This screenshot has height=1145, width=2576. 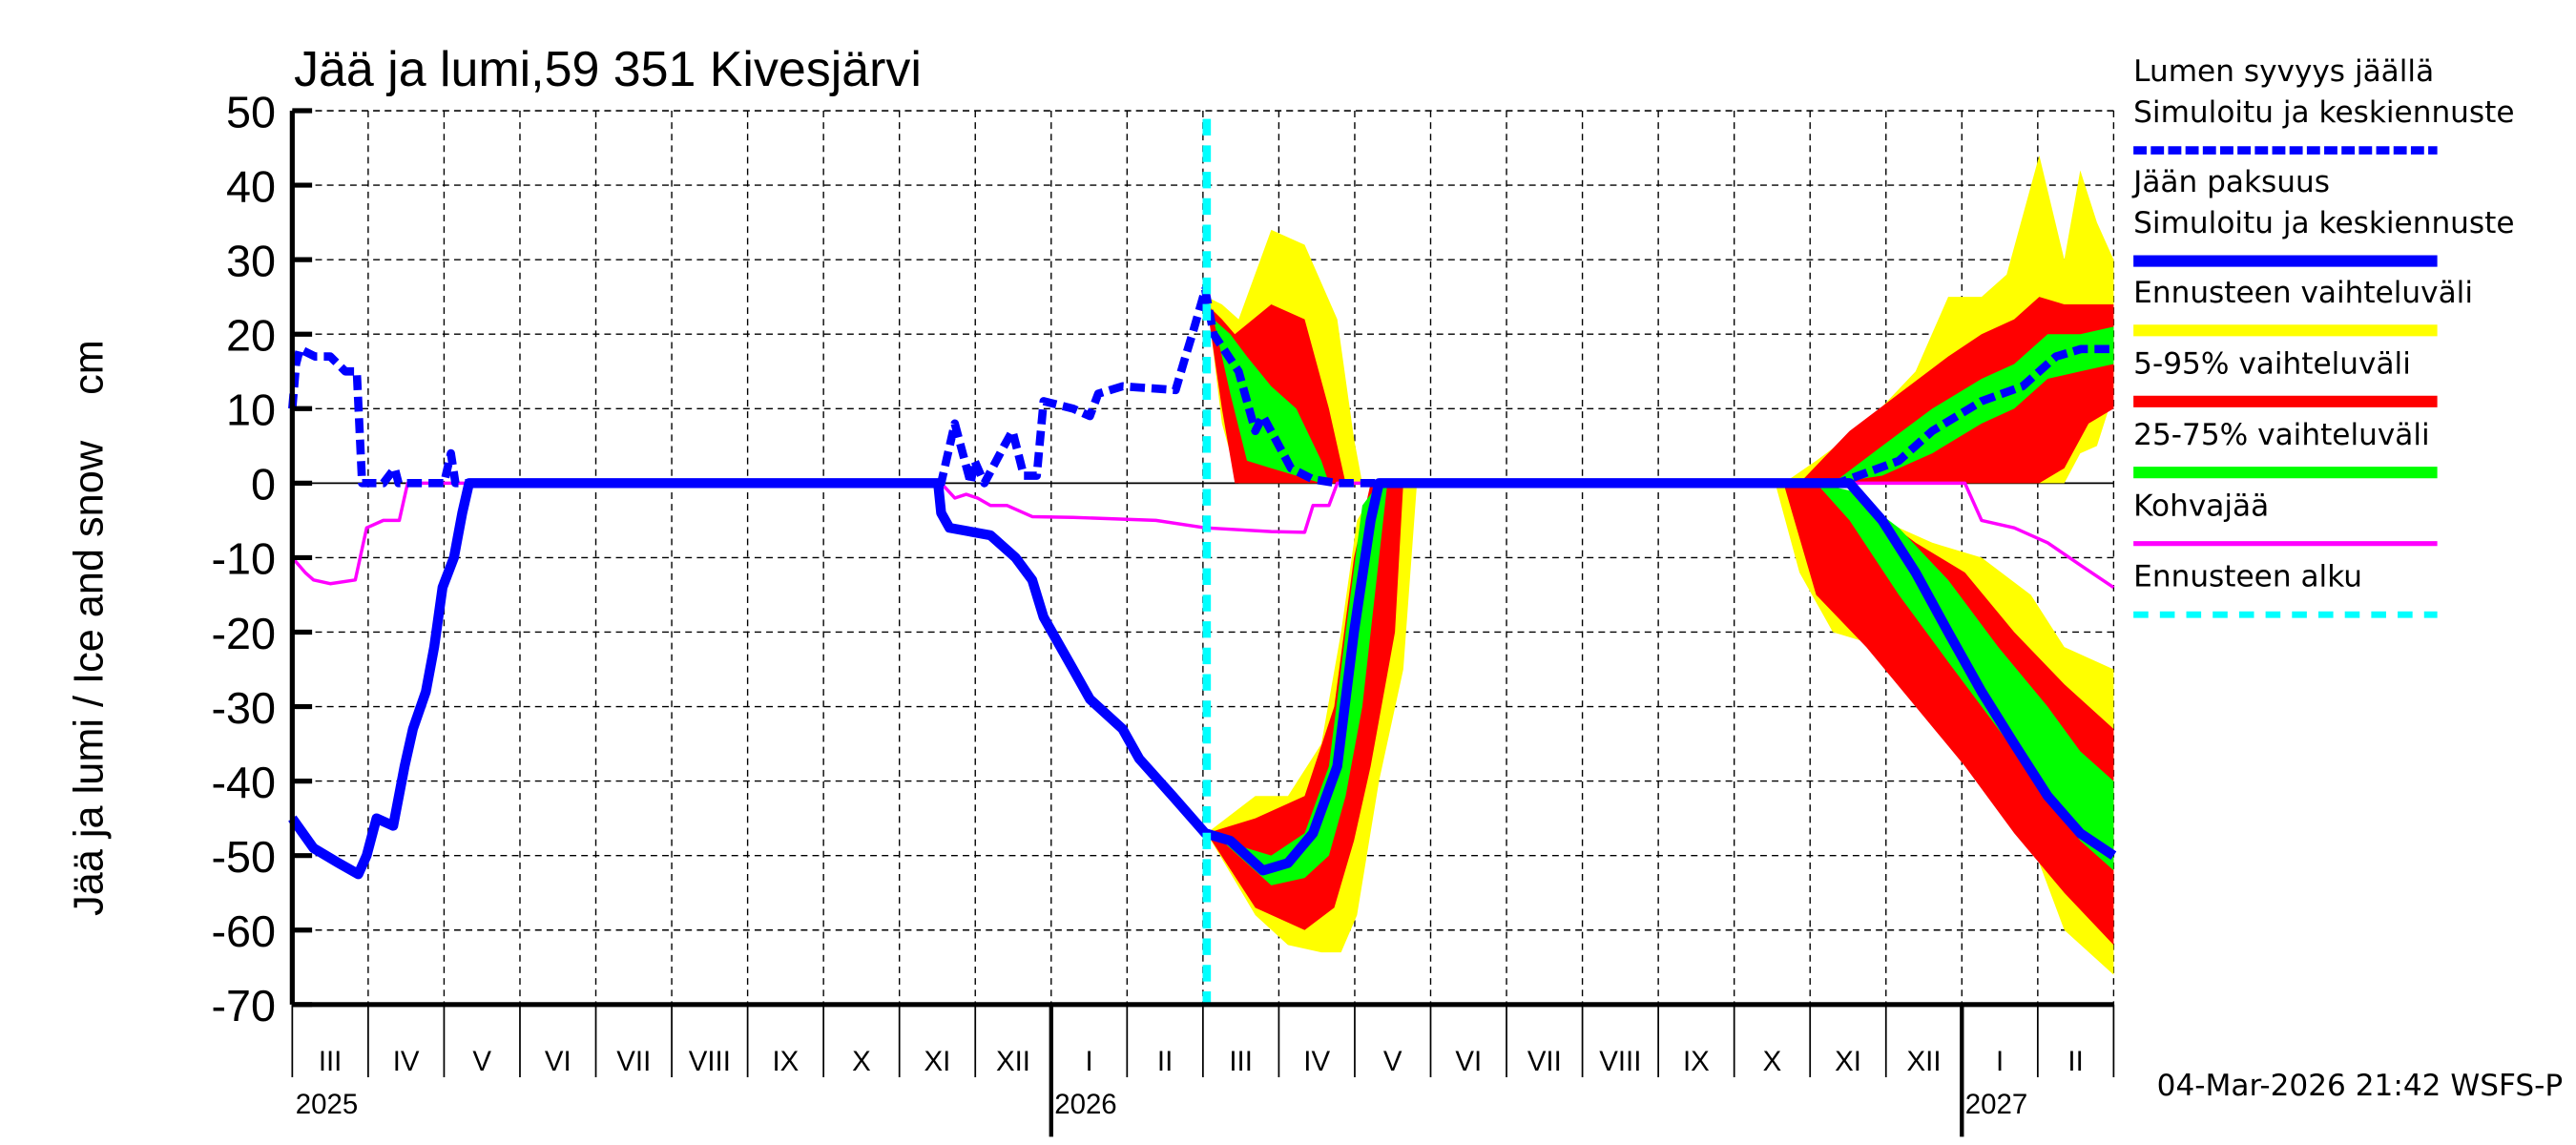 I want to click on legend-label: Ennusteen alku, so click(x=2247, y=577).